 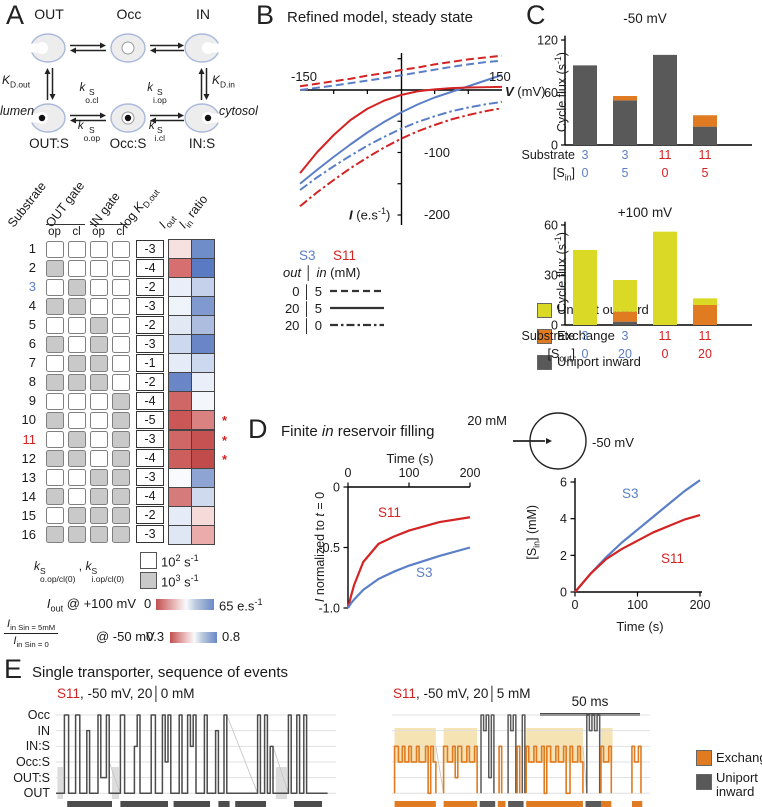 I want to click on panel-a-label: A, so click(x=15, y=15).